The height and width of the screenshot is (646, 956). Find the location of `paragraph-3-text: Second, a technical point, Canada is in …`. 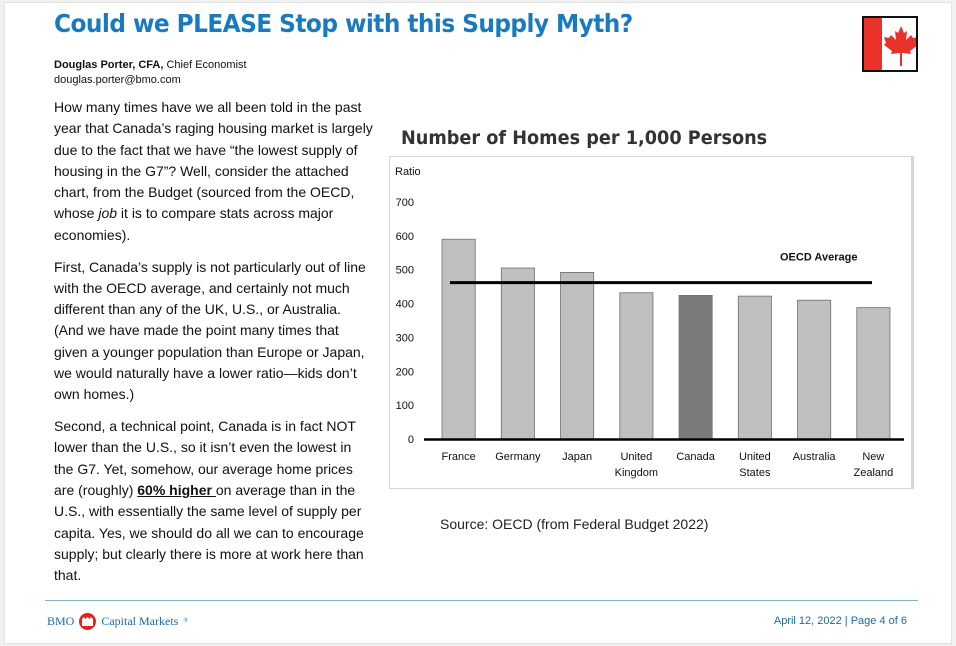

paragraph-3-text: Second, a technical point, Canada is in … is located at coordinates (205, 458).